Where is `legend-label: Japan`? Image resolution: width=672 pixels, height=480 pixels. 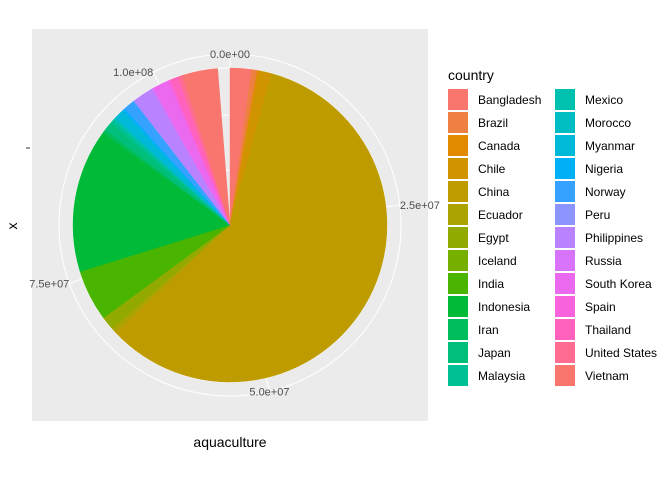
legend-label: Japan is located at coordinates (494, 353).